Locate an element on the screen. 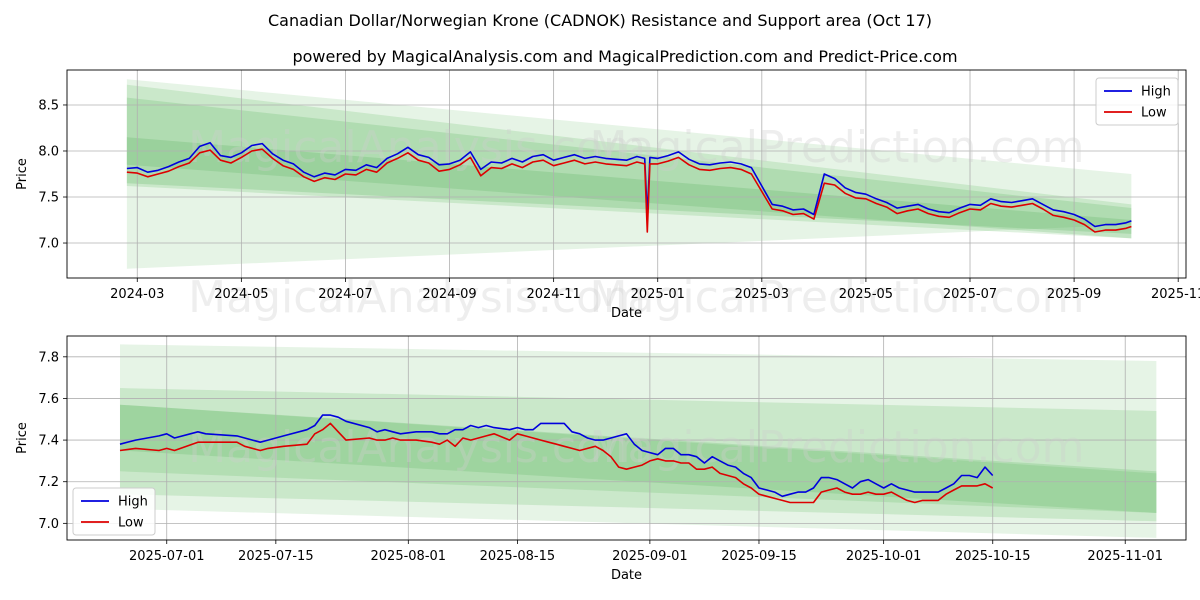  top-legend-label-low: Low is located at coordinates (1154, 113).